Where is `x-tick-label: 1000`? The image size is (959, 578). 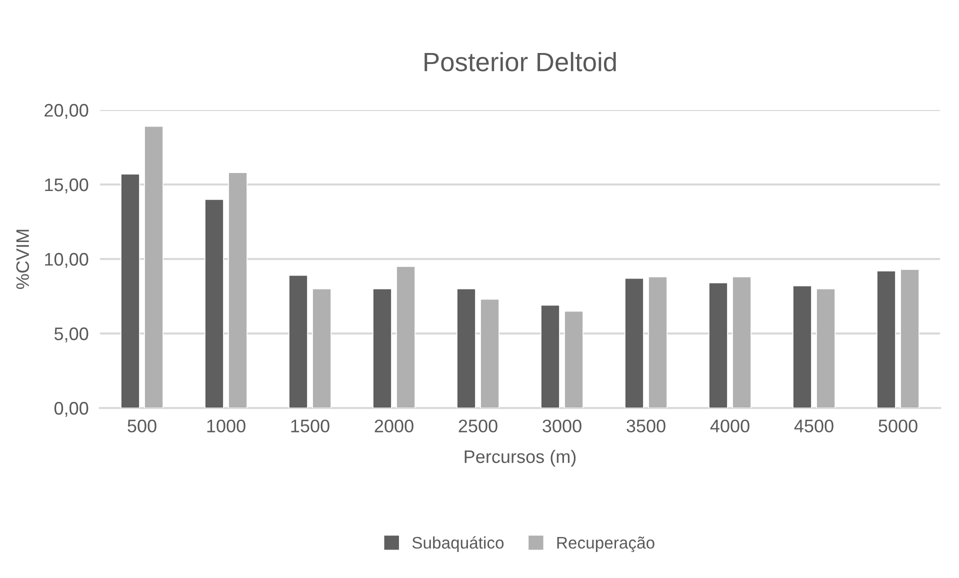
x-tick-label: 1000 is located at coordinates (226, 426).